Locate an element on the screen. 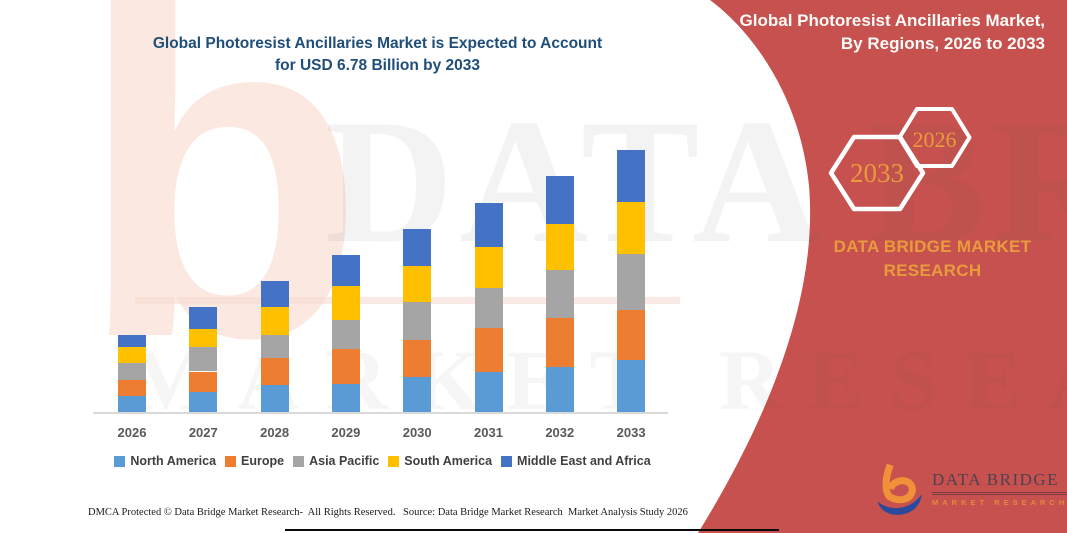  x-axis-label: 2030 is located at coordinates (417, 432).